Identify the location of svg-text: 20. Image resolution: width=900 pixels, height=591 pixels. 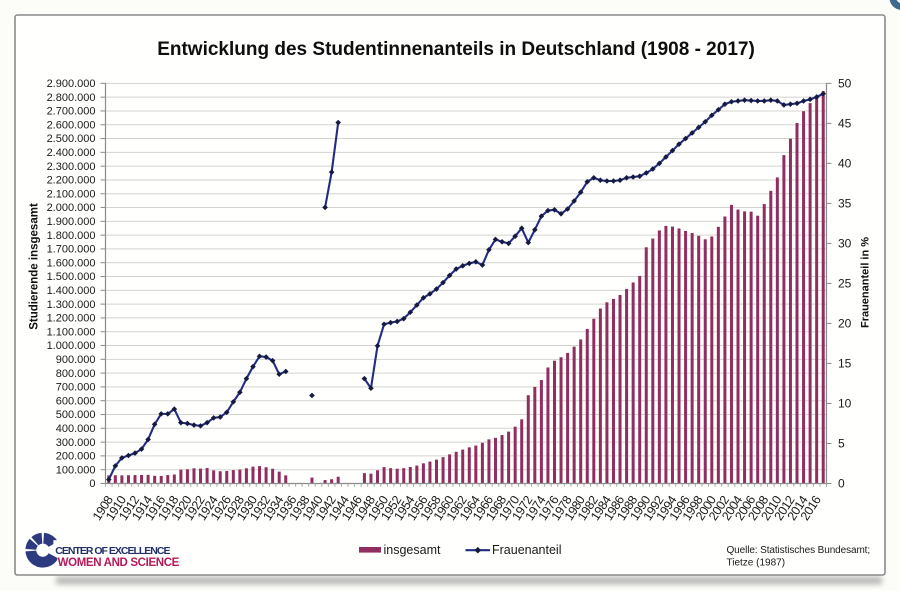
(845, 324).